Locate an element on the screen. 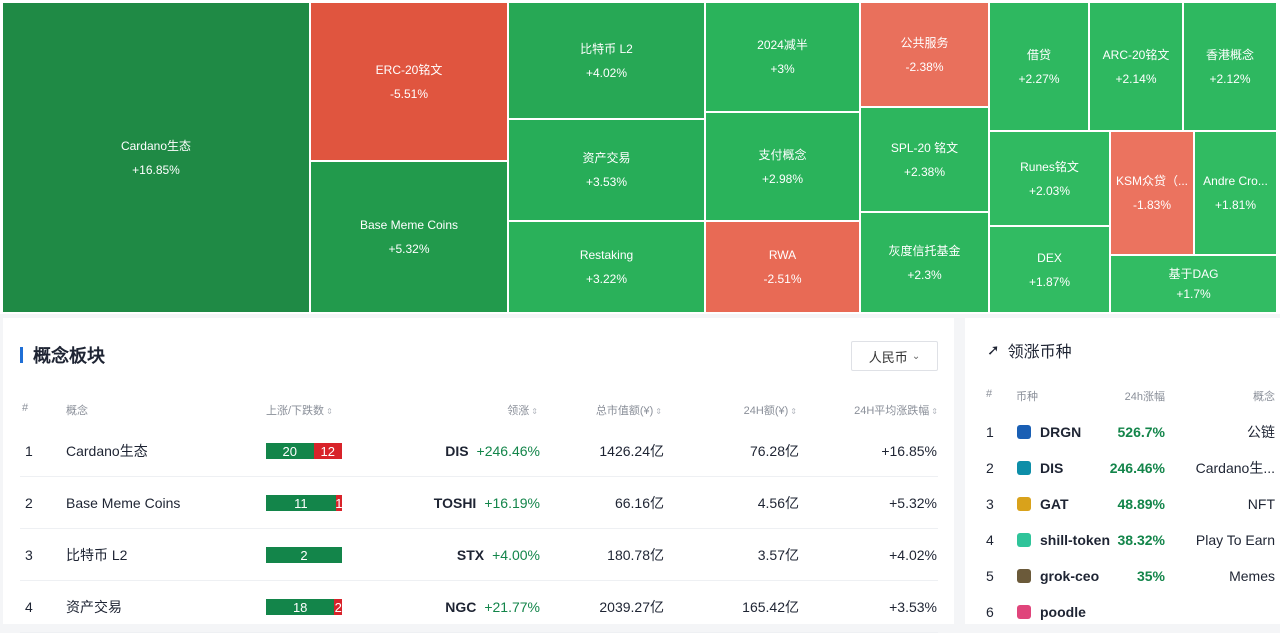 This screenshot has height=633, width=1280. treemap-cell-payment: 支付概念 +2.98% is located at coordinates (782, 166).